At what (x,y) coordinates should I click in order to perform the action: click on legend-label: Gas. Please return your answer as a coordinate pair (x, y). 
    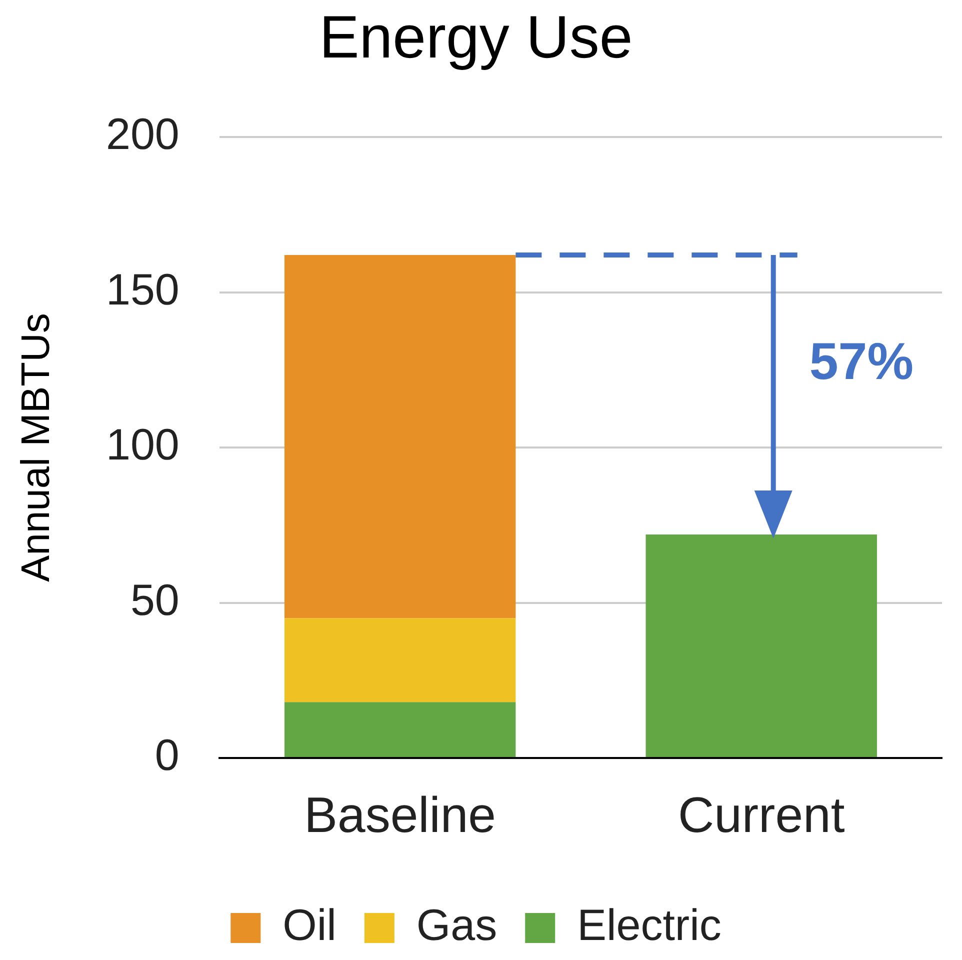
    Looking at the image, I should click on (457, 925).